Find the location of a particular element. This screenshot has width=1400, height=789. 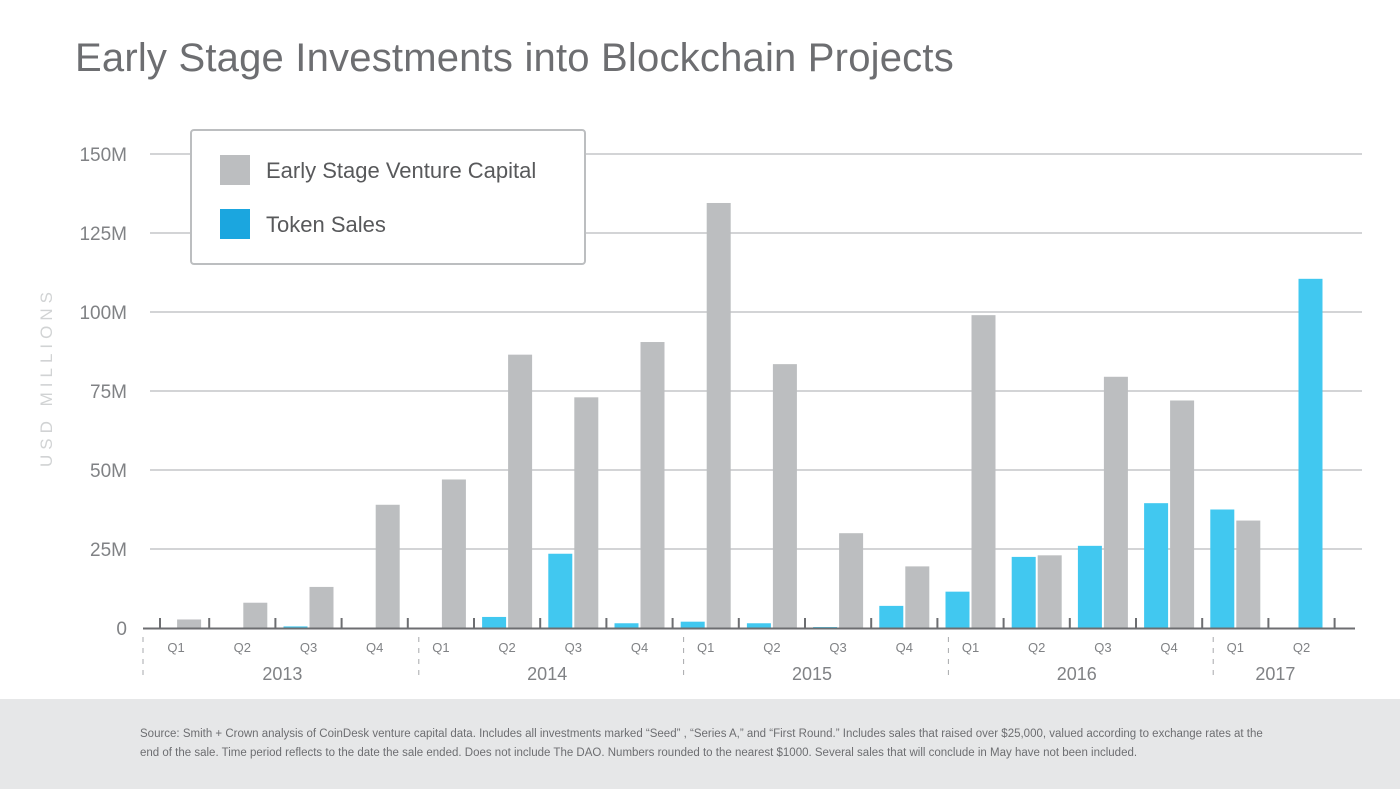

year-label: 2017 is located at coordinates (1275, 674).